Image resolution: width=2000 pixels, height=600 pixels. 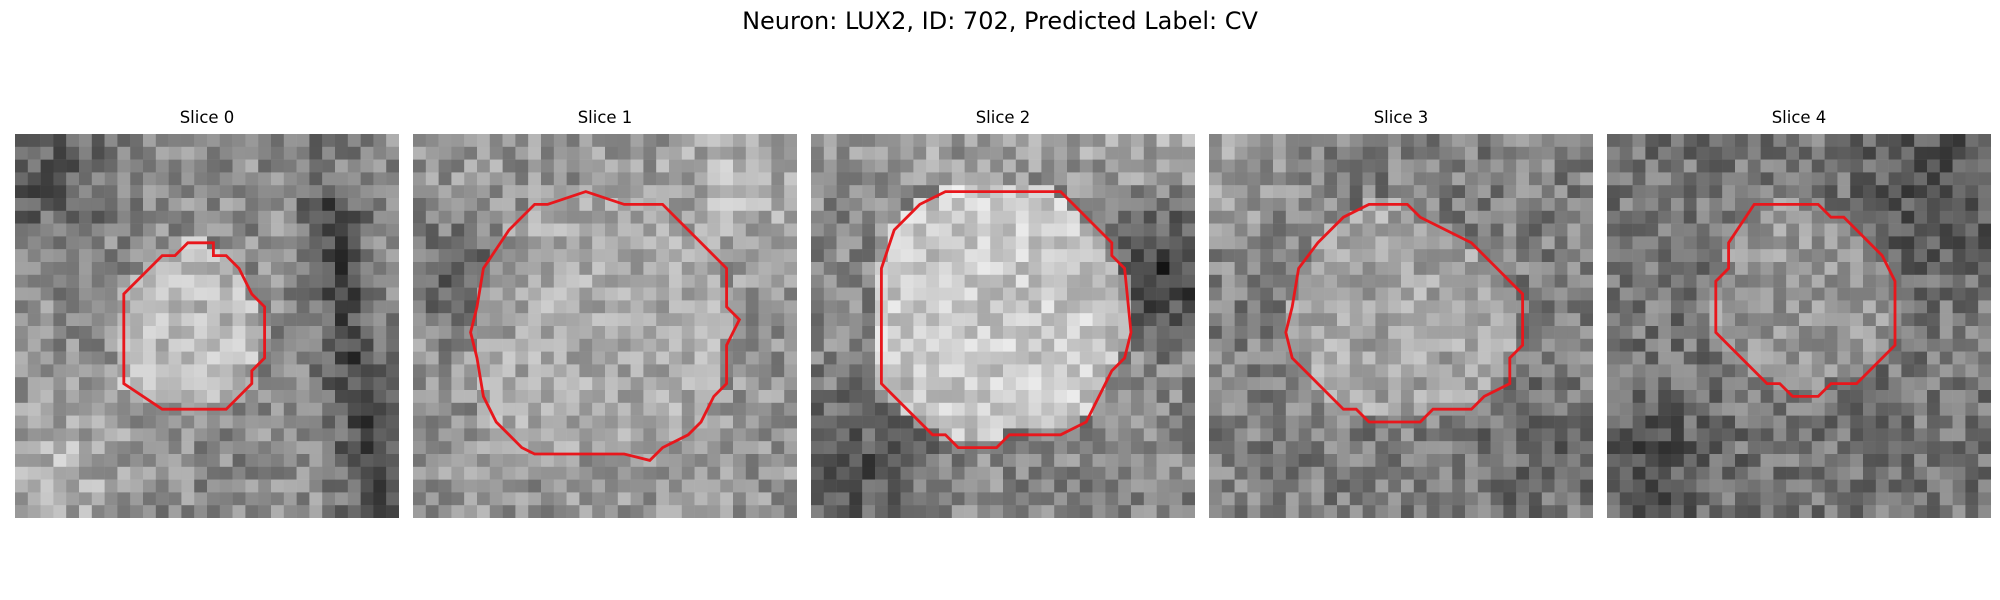 What do you see at coordinates (605, 313) in the screenshot?
I see `slice-panel-1: Slice 1` at bounding box center [605, 313].